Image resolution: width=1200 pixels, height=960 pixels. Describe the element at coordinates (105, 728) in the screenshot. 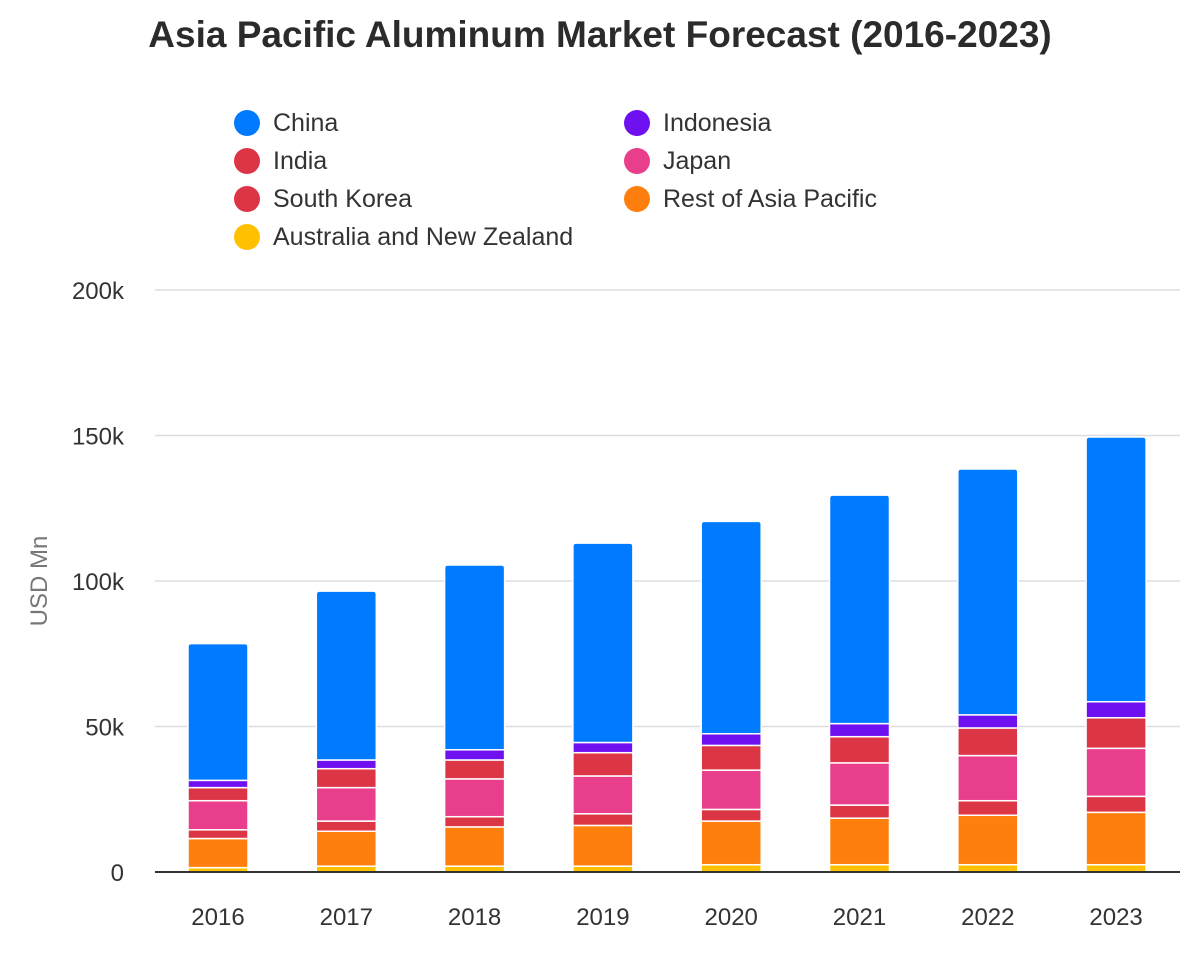

I see `y-tick-label: 50k` at that location.